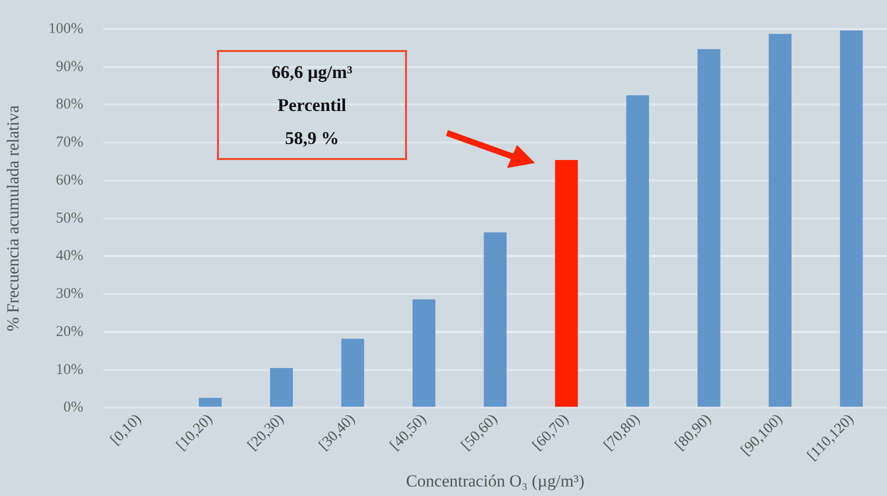 The image size is (887, 496). What do you see at coordinates (495, 480) in the screenshot?
I see `x-axis-title: Concentración O₃ (µg/m³)` at bounding box center [495, 480].